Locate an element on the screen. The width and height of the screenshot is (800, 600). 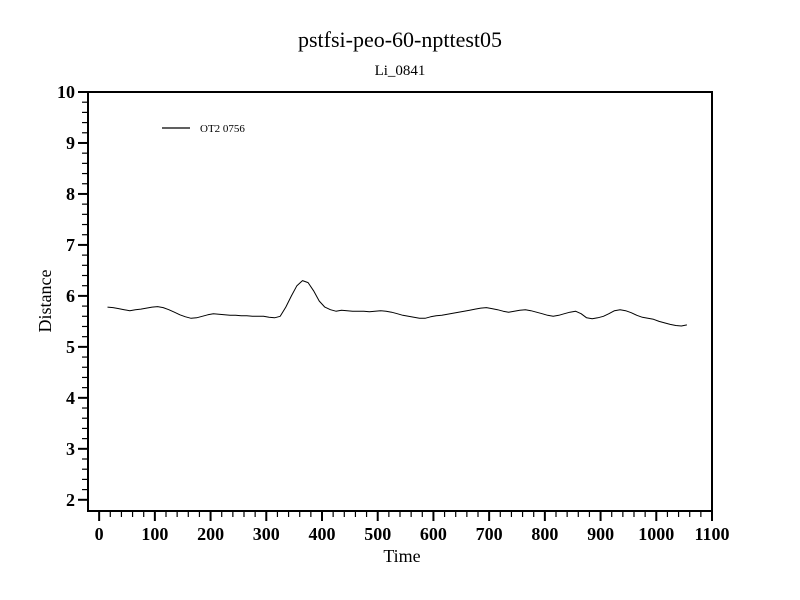
y-tick-label: 6 is located at coordinates (70, 296).